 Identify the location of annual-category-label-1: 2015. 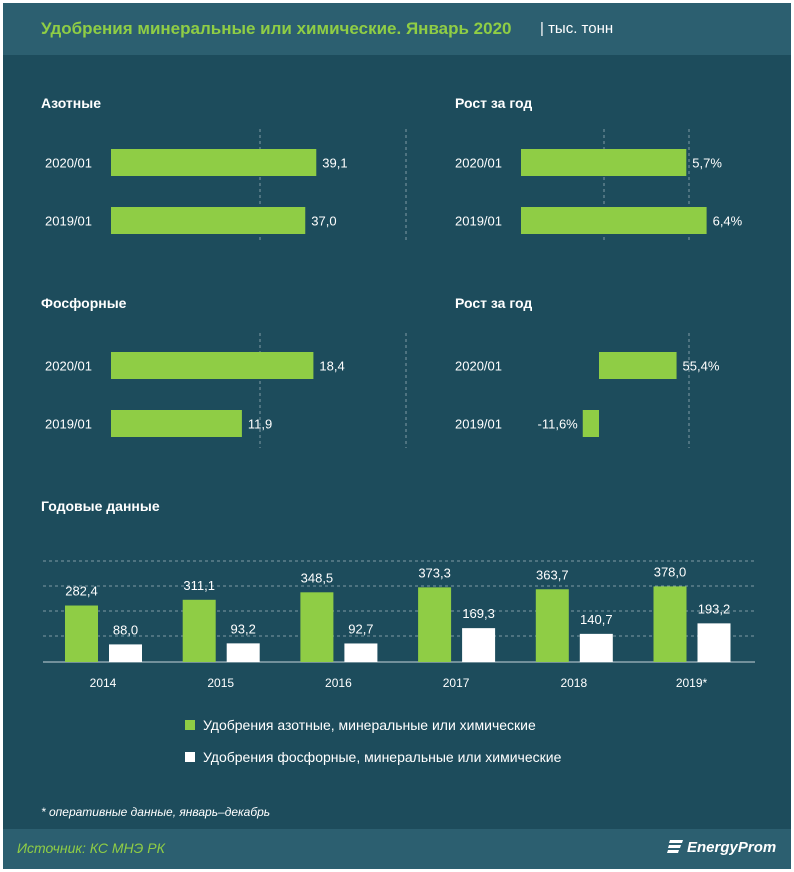
(220, 683).